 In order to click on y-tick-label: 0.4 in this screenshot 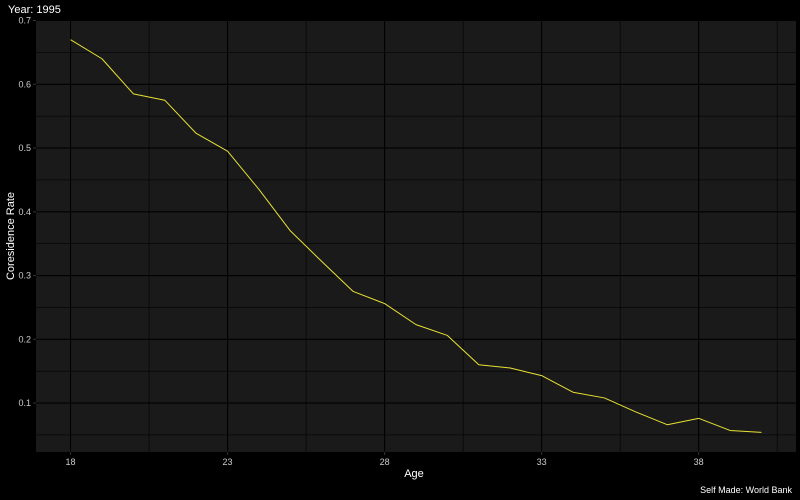, I will do `click(24, 212)`.